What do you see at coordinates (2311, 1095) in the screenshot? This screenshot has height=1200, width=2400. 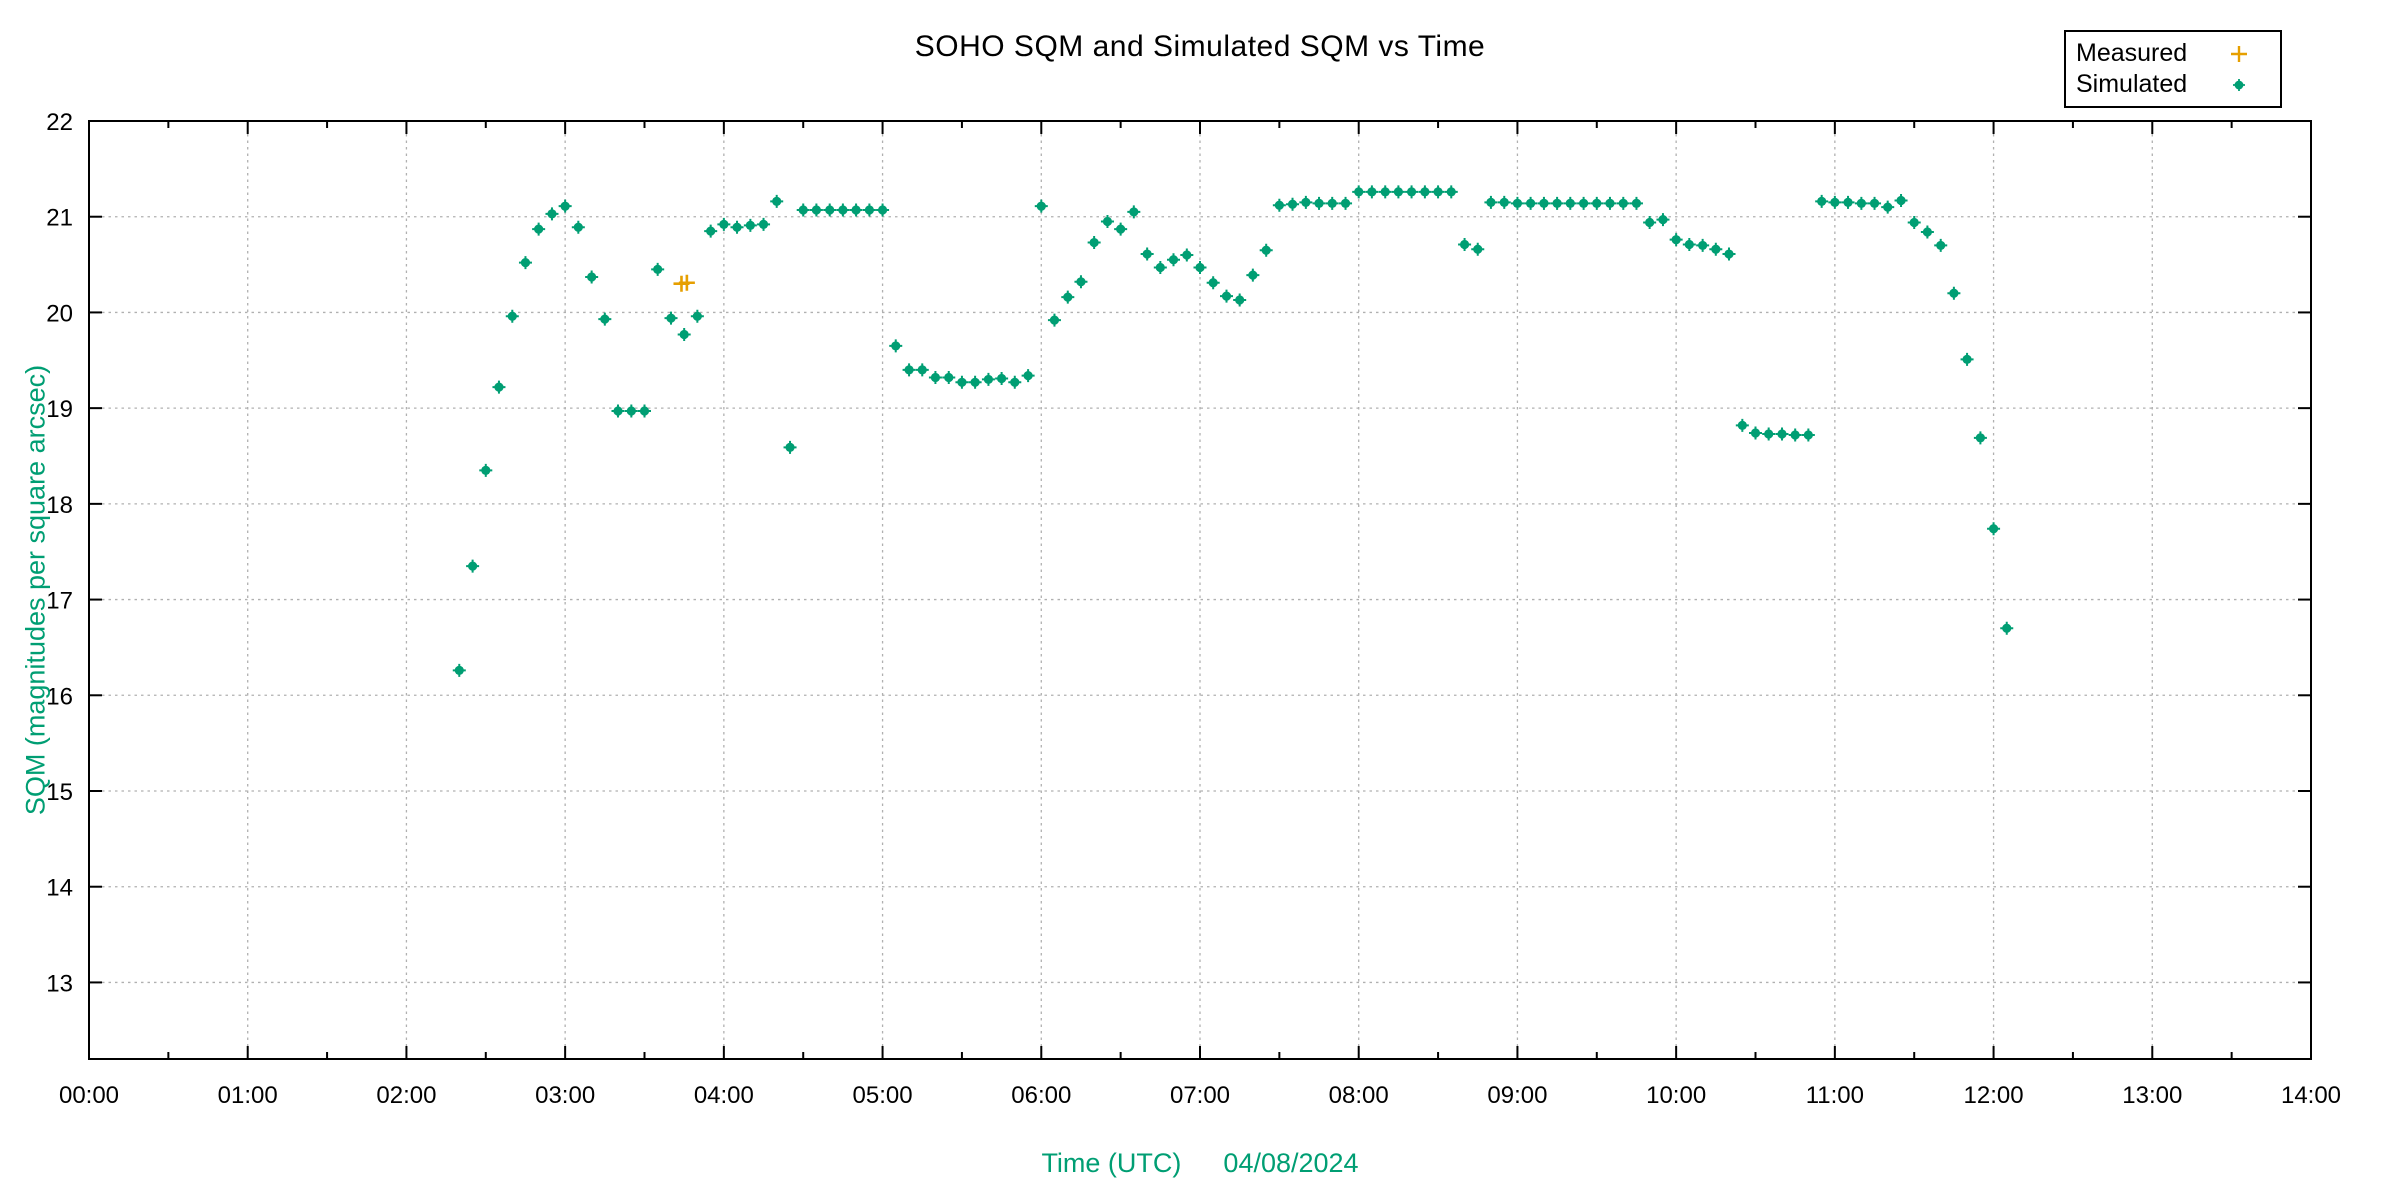 I see `x-tick-label: 14:00` at bounding box center [2311, 1095].